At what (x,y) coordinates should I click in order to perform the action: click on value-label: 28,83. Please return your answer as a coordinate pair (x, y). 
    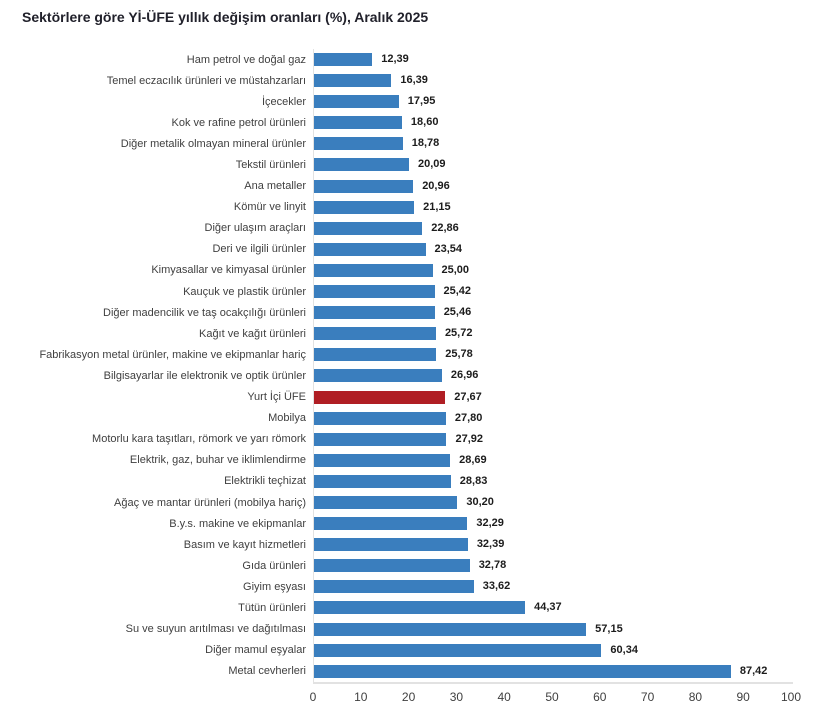
    Looking at the image, I should click on (473, 480).